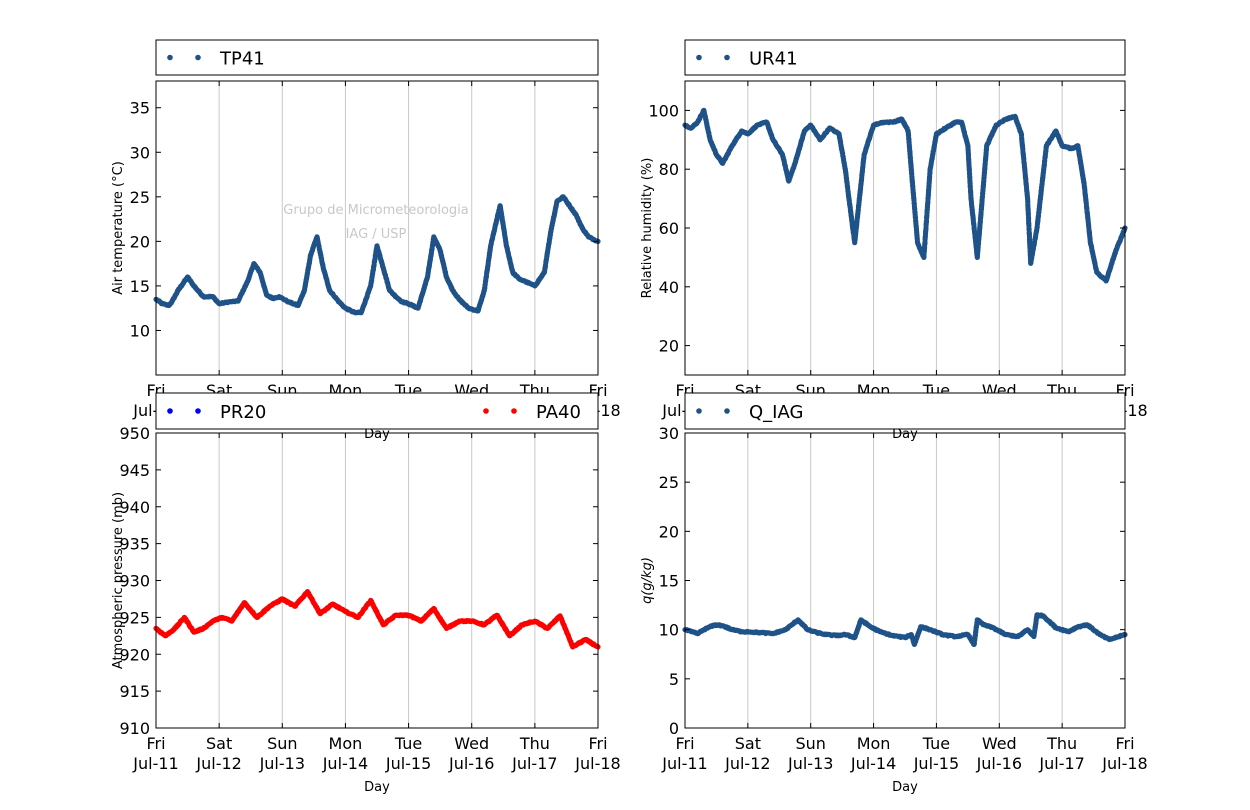  I want to click on series-PA40, so click(377, 619).